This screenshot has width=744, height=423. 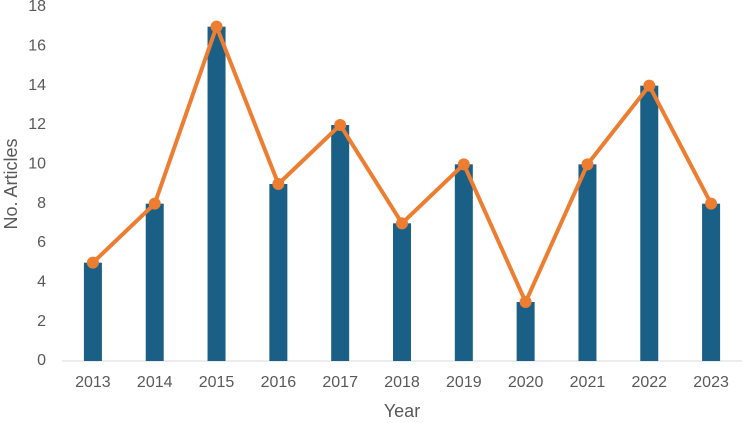 What do you see at coordinates (37, 85) in the screenshot?
I see `y-tick-label: 14` at bounding box center [37, 85].